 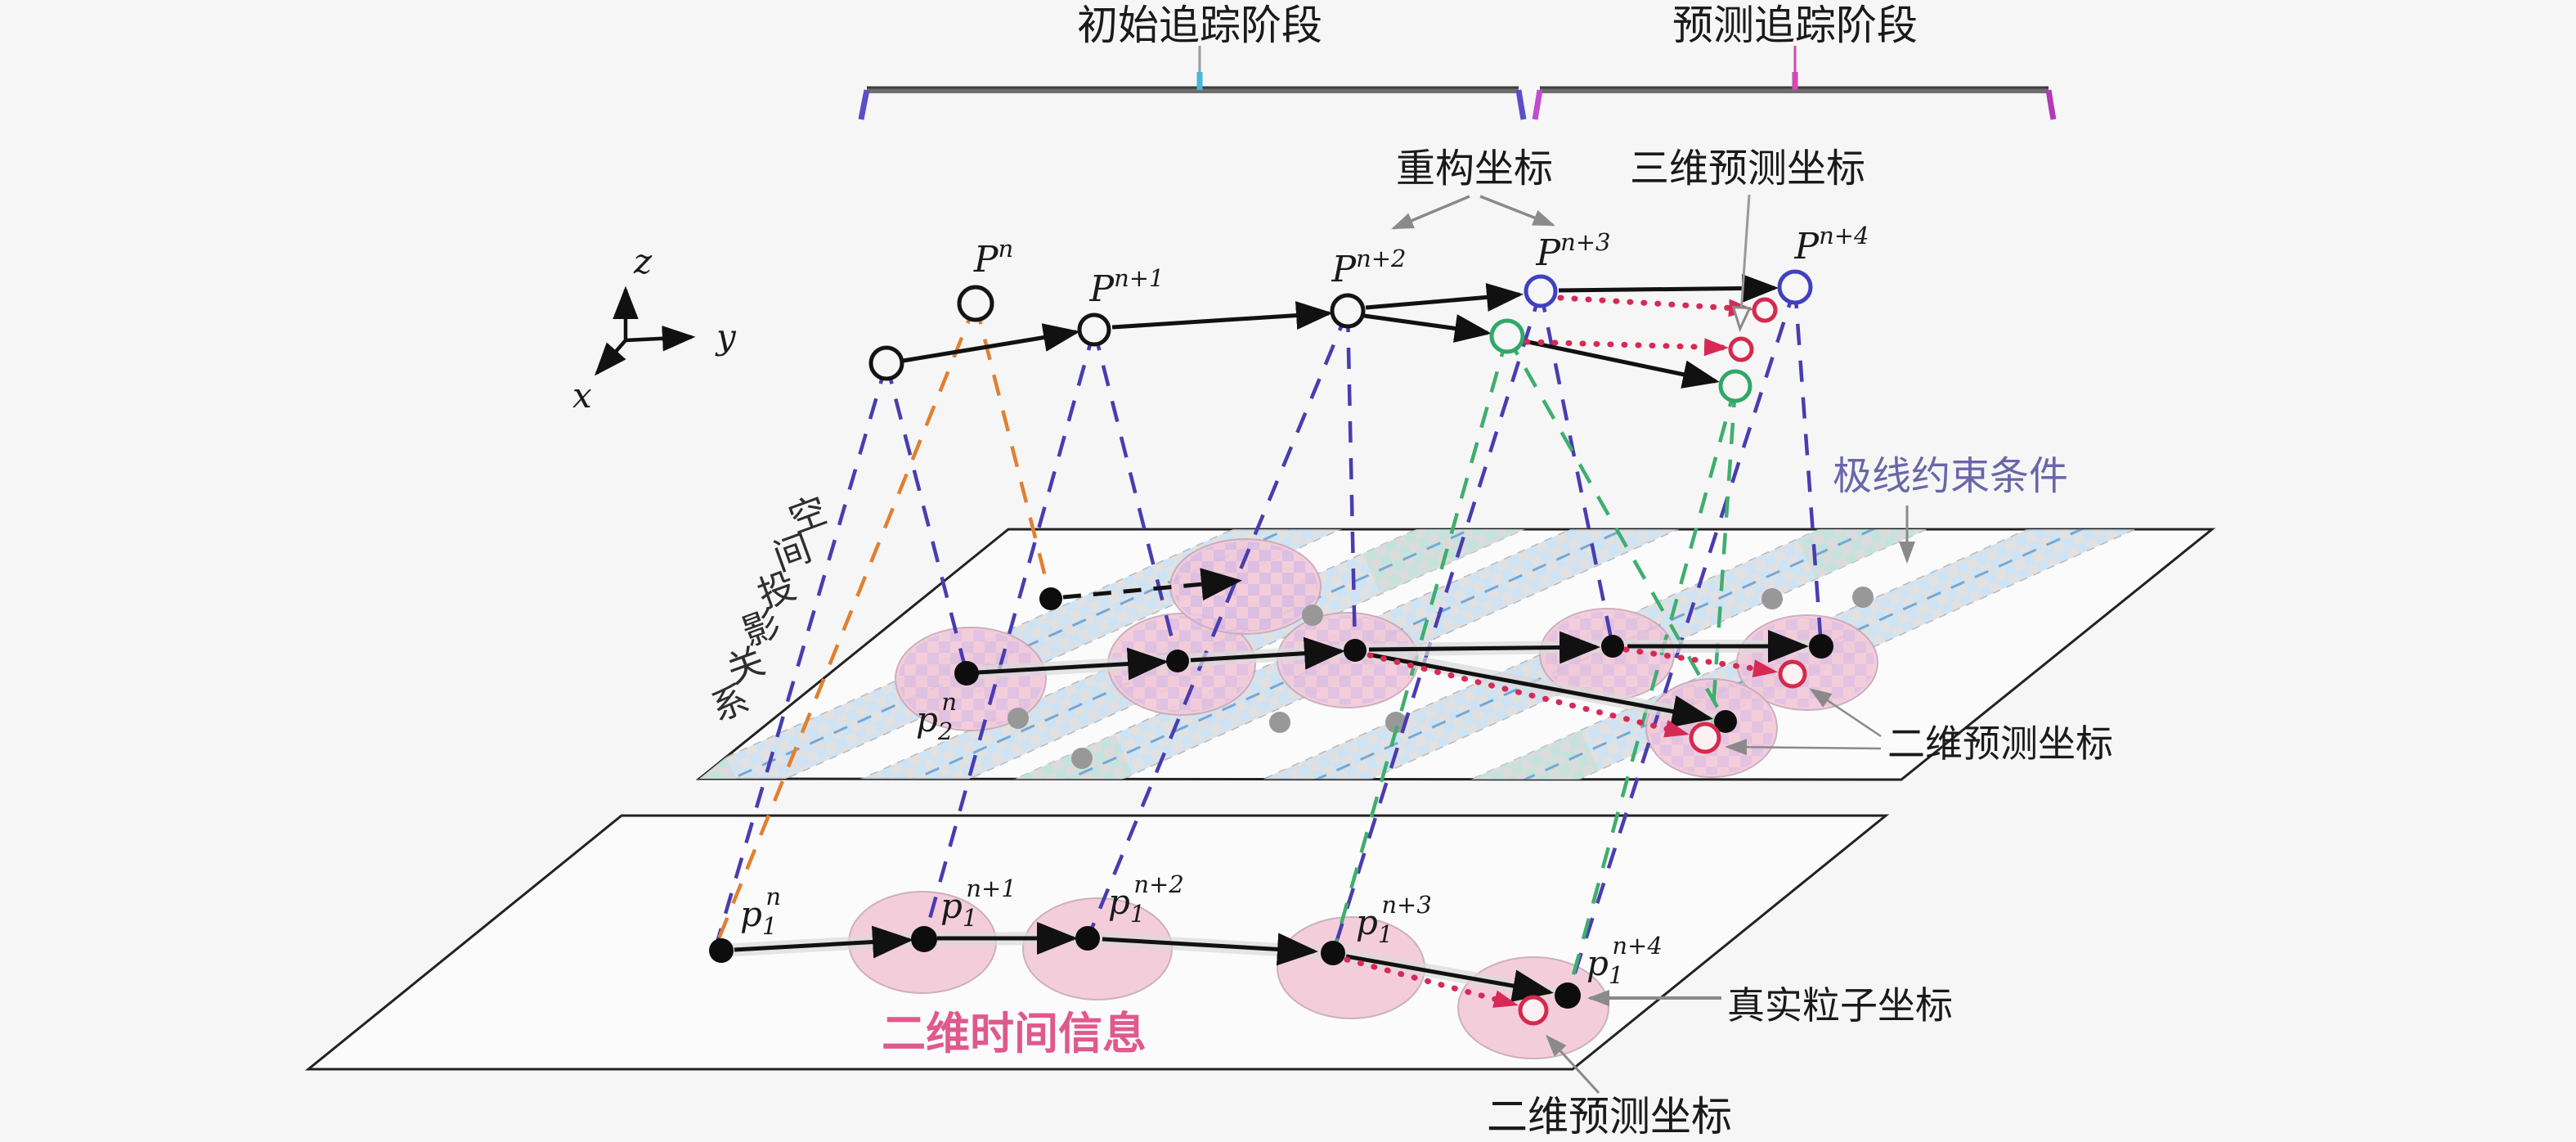 What do you see at coordinates (993, 258) in the screenshot?
I see `svg-text: Pn` at bounding box center [993, 258].